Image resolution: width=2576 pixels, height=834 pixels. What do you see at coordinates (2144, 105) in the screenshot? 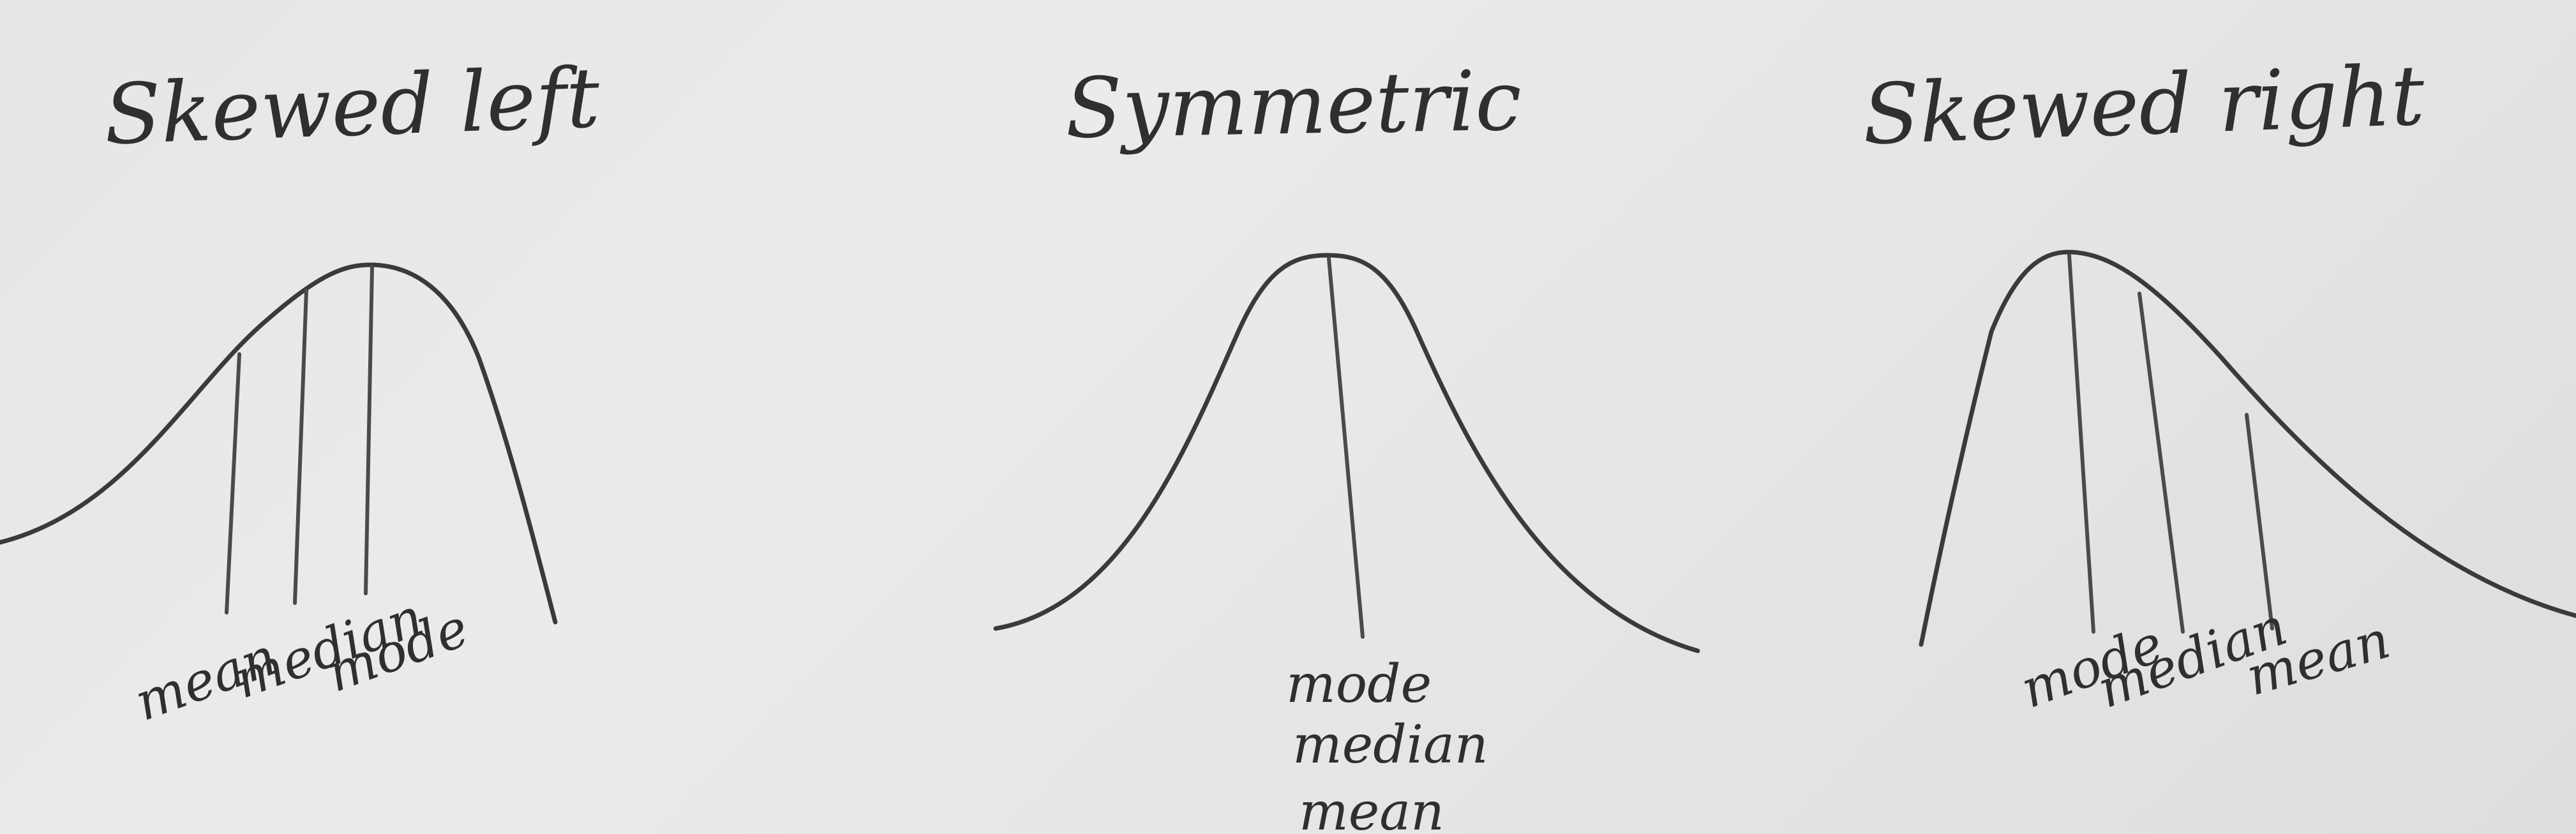
I see `panel-title-skewed-right: Skewed right` at bounding box center [2144, 105].